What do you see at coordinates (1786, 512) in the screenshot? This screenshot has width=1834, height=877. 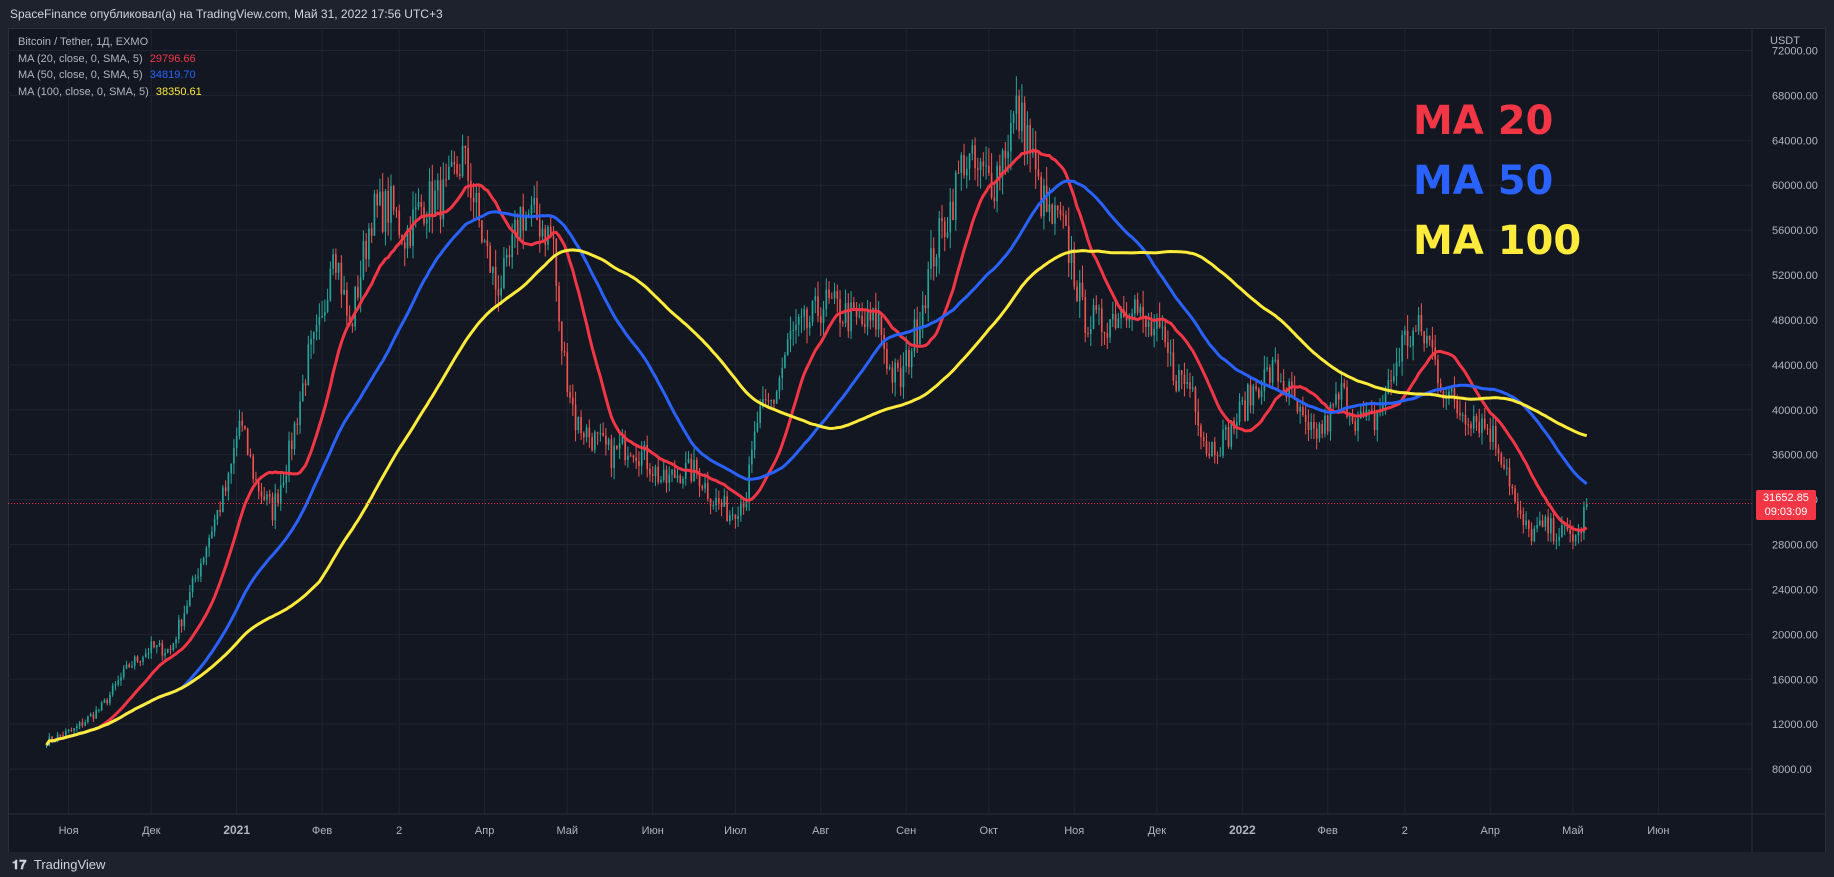 I see `bar-countdown: 09:03:09` at bounding box center [1786, 512].